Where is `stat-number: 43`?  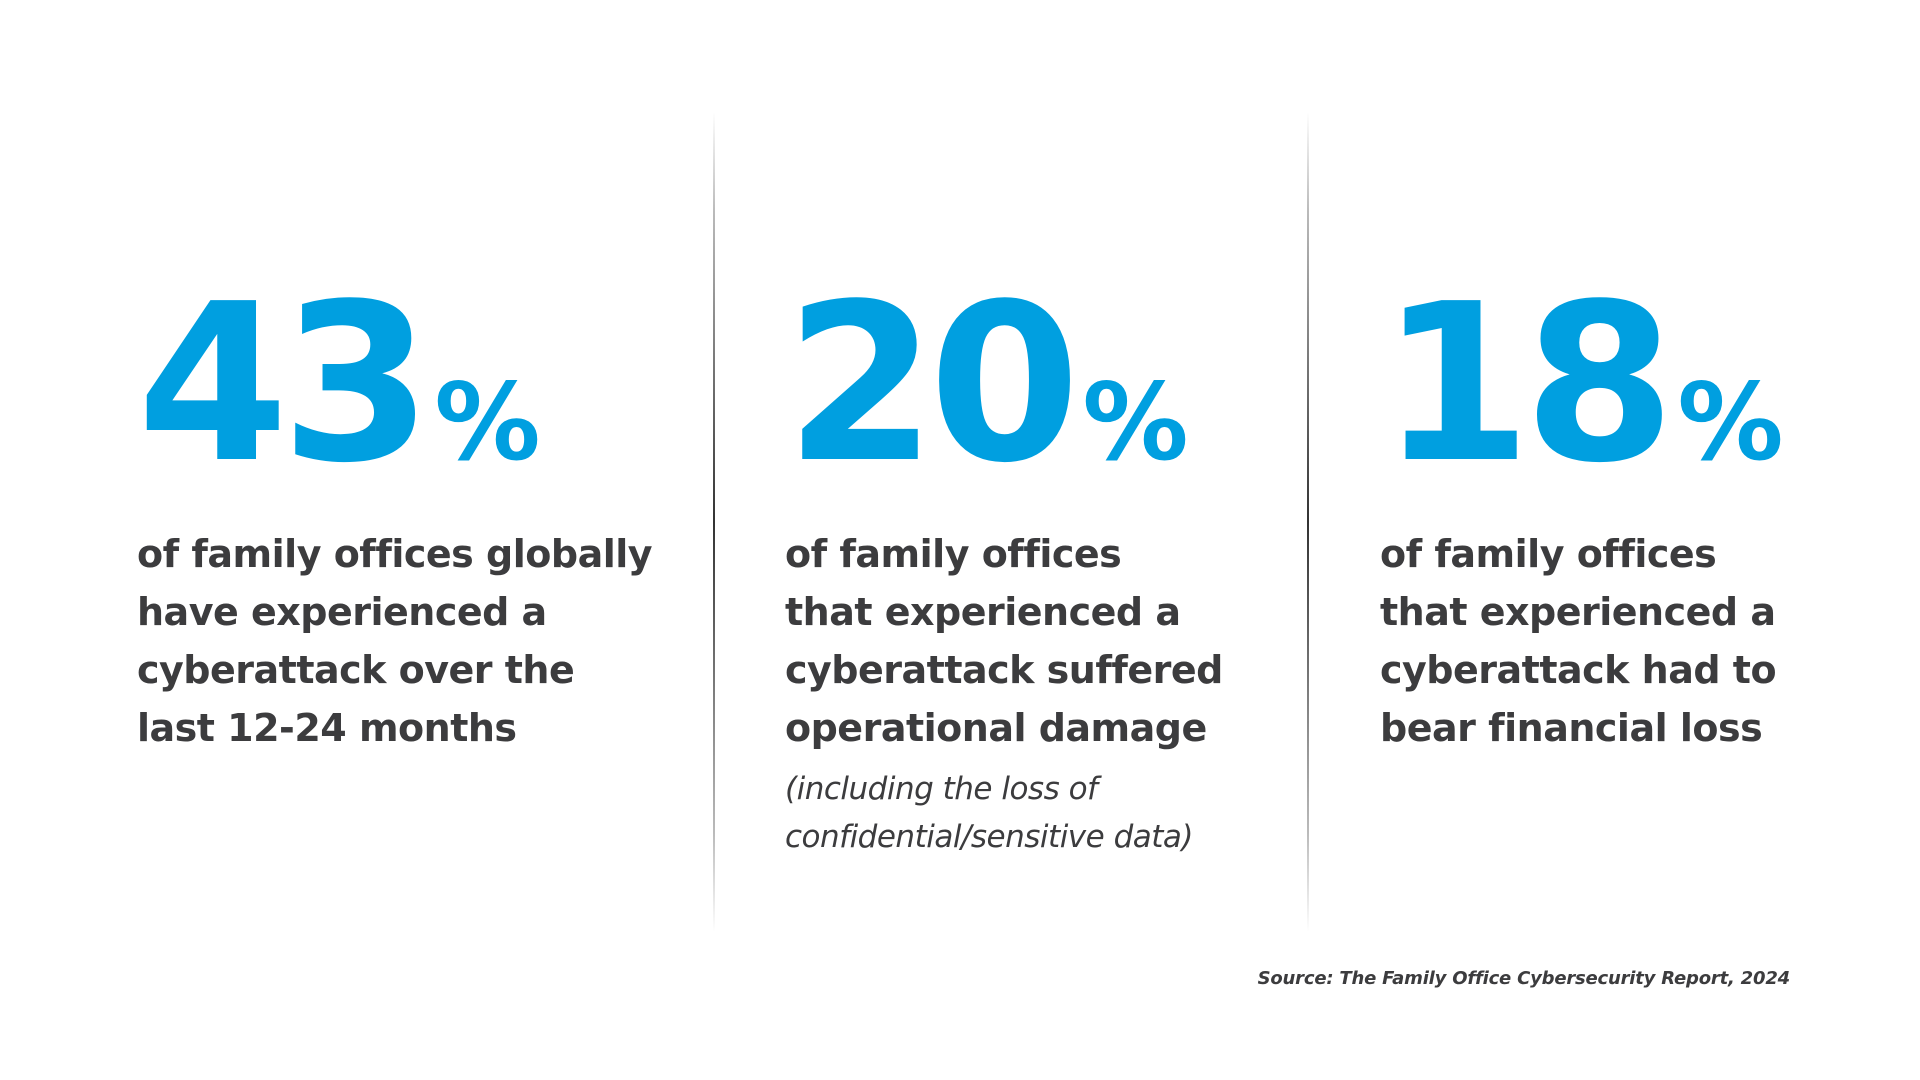 stat-number: 43 is located at coordinates (284, 384).